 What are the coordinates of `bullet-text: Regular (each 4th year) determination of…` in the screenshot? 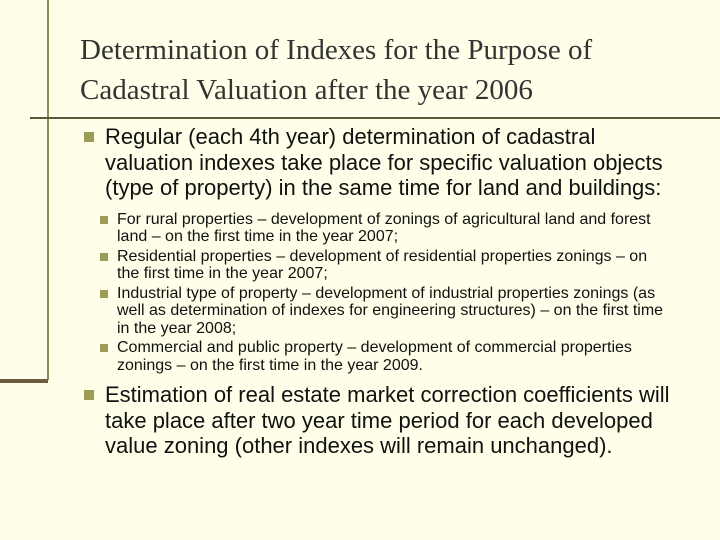 It's located at (384, 162).